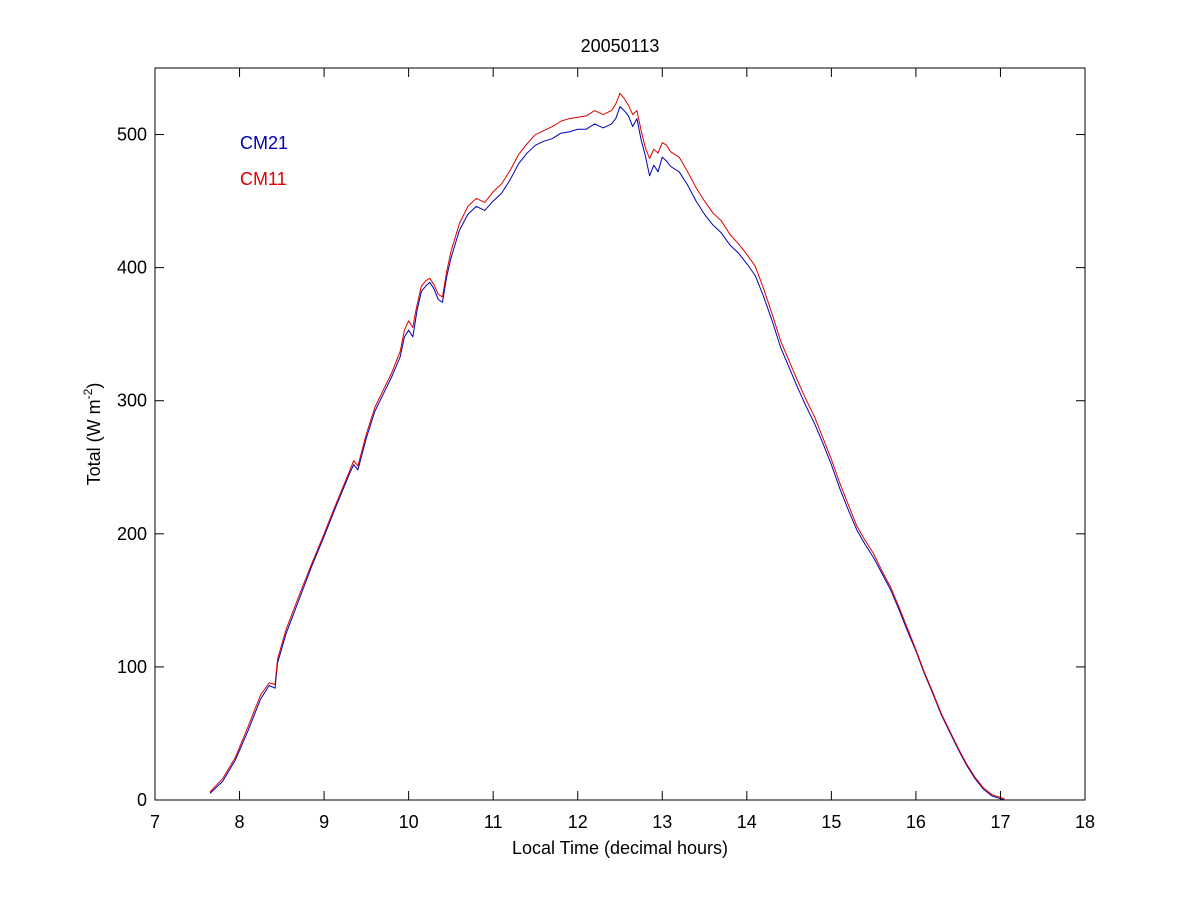 This screenshot has width=1200, height=905. I want to click on y-tick-label: 200, so click(132, 534).